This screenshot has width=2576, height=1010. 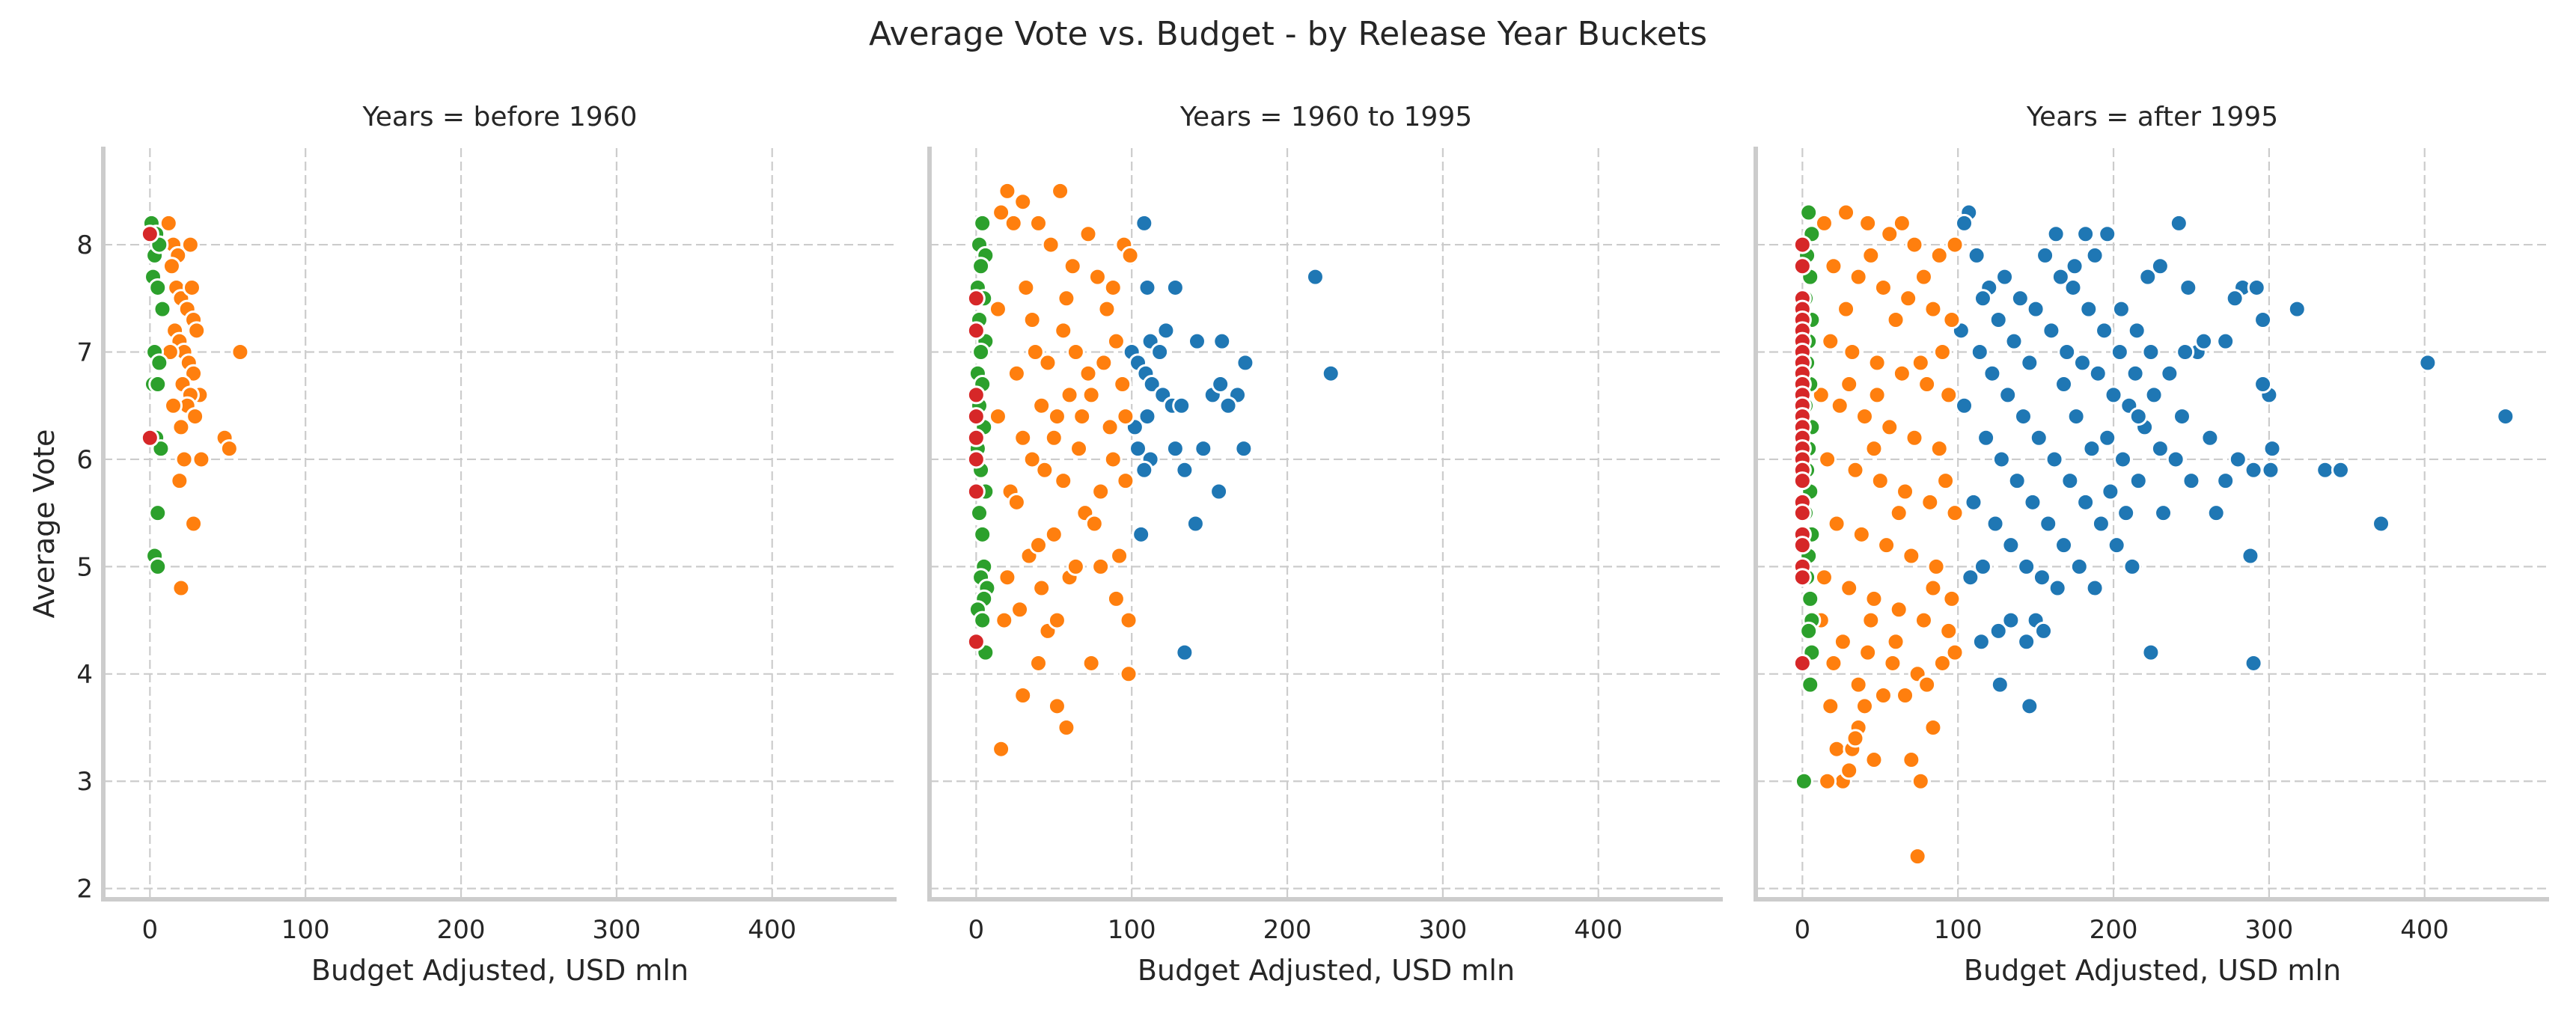 What do you see at coordinates (2152, 117) in the screenshot?
I see `panel-title: Years = after 1995` at bounding box center [2152, 117].